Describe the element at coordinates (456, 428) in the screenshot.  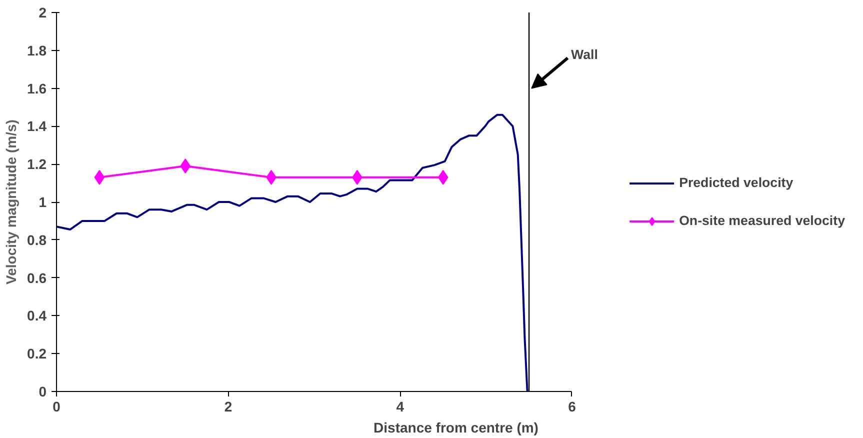
I see `x-axis-title: Distance from centre (m)` at that location.